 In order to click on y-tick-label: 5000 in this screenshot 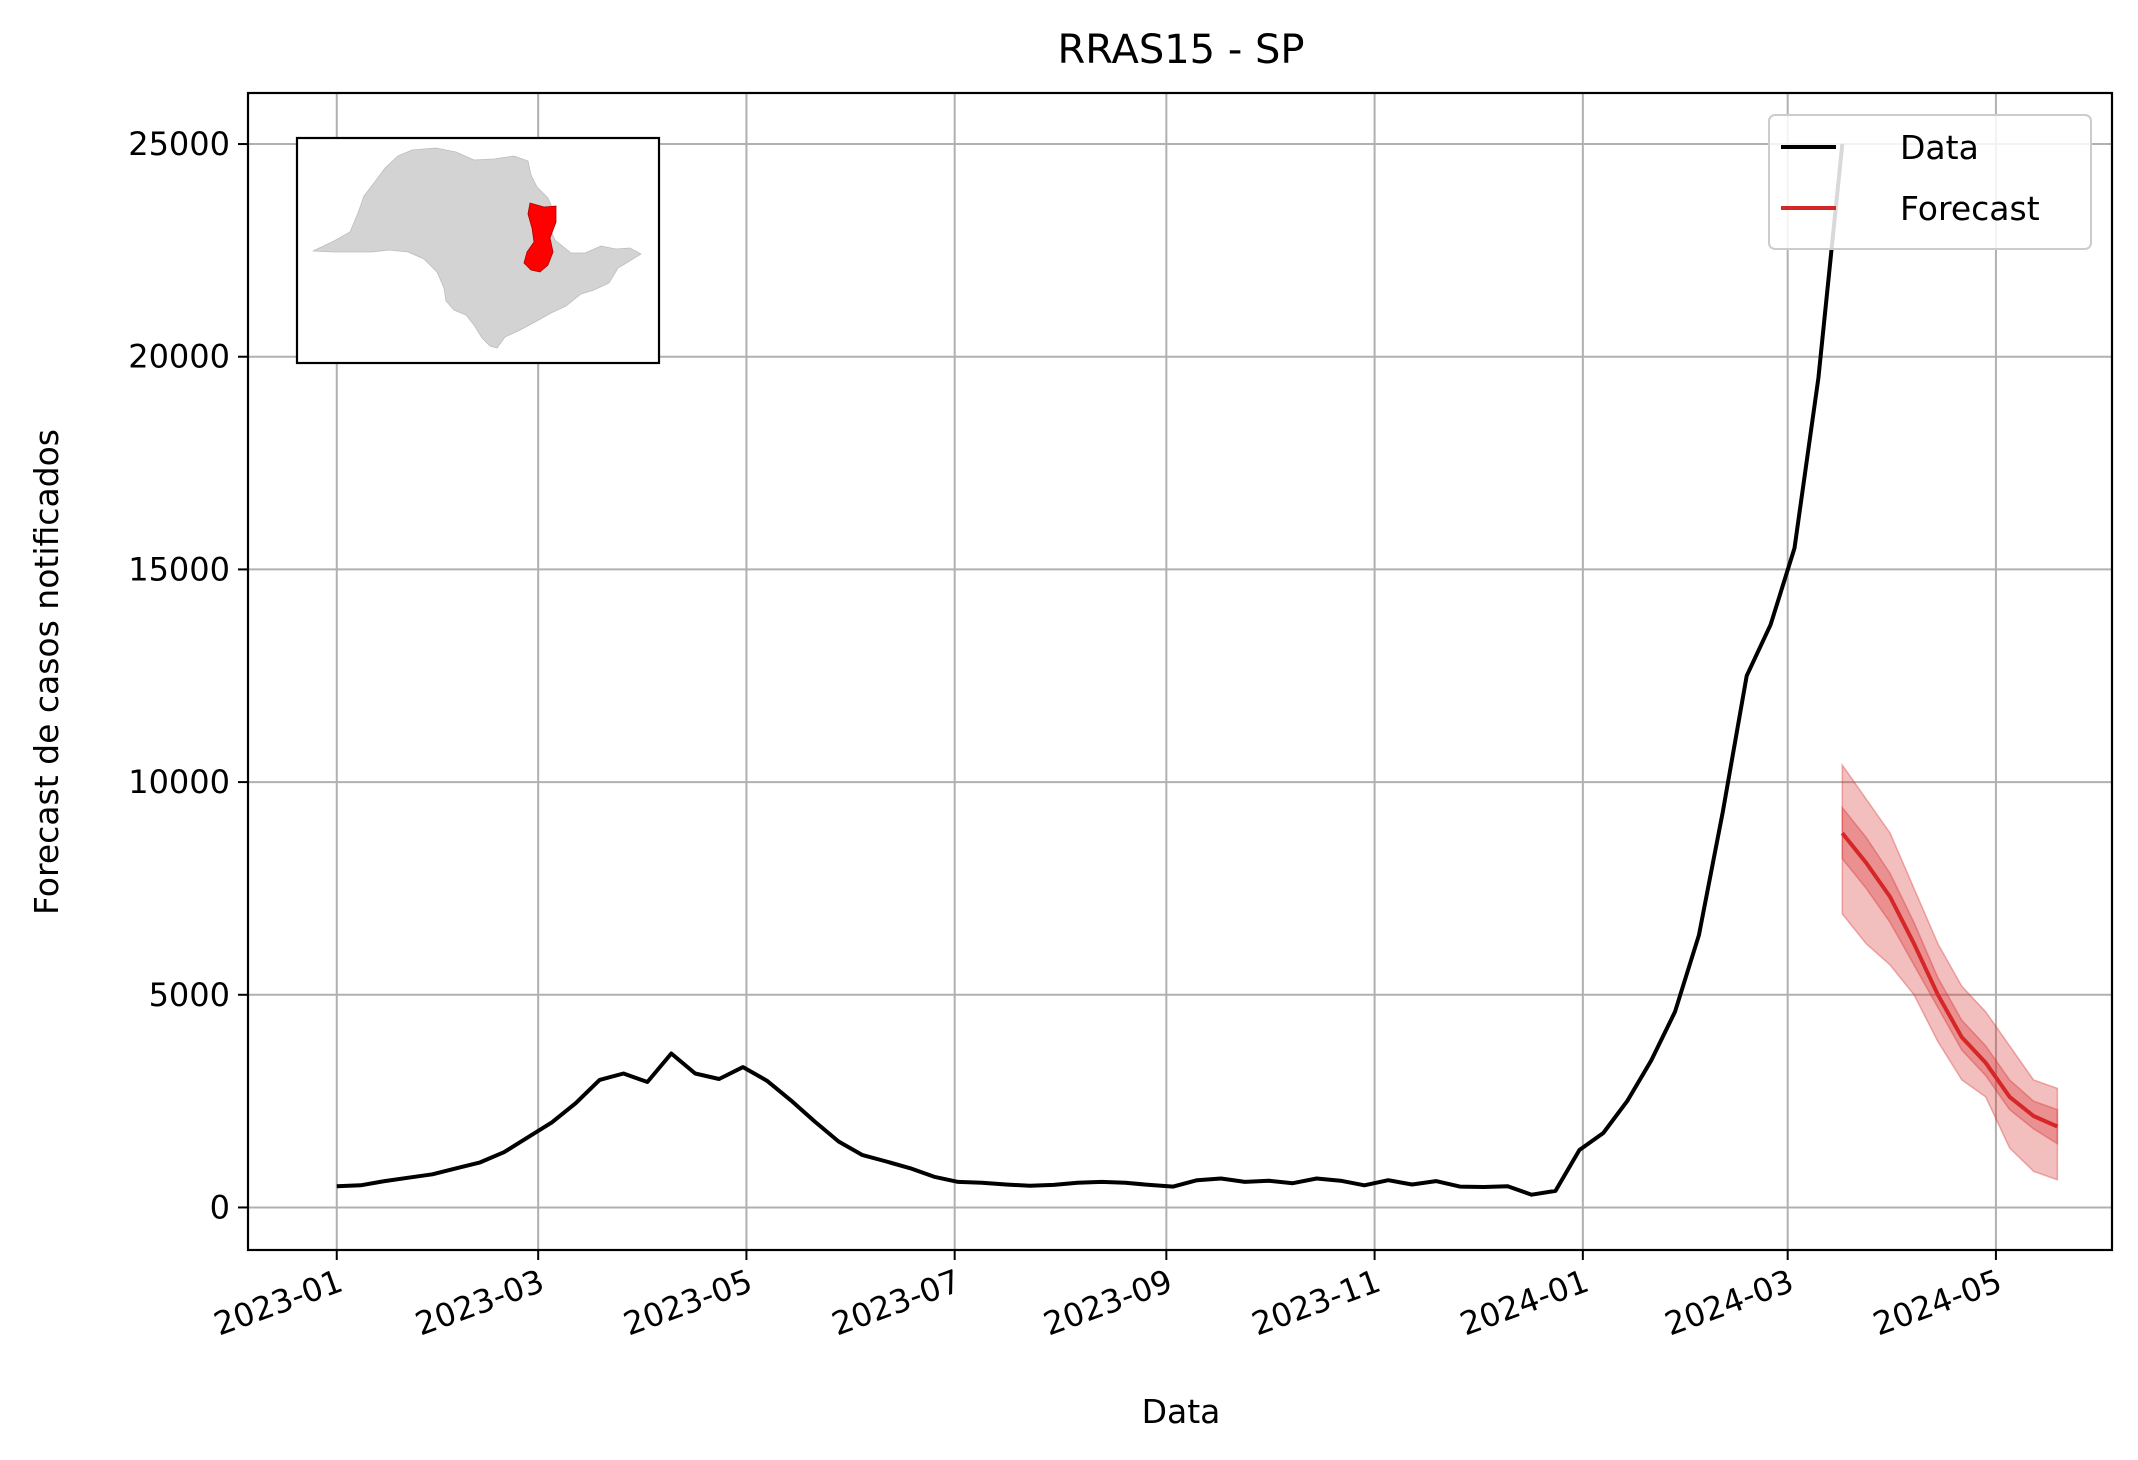, I will do `click(189, 995)`.